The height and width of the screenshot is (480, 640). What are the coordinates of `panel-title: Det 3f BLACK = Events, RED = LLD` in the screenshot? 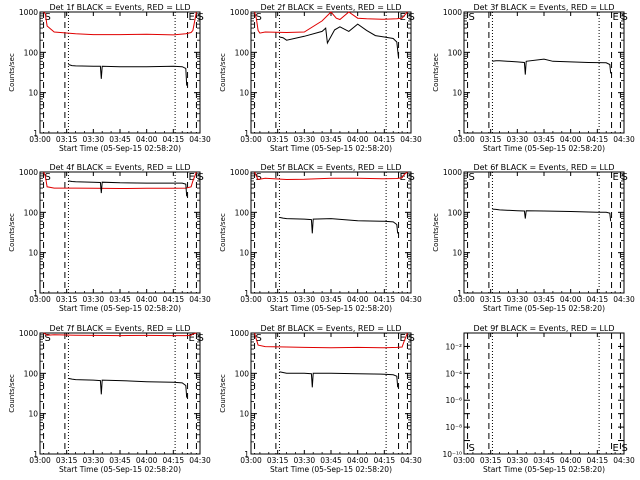 It's located at (543, 7).